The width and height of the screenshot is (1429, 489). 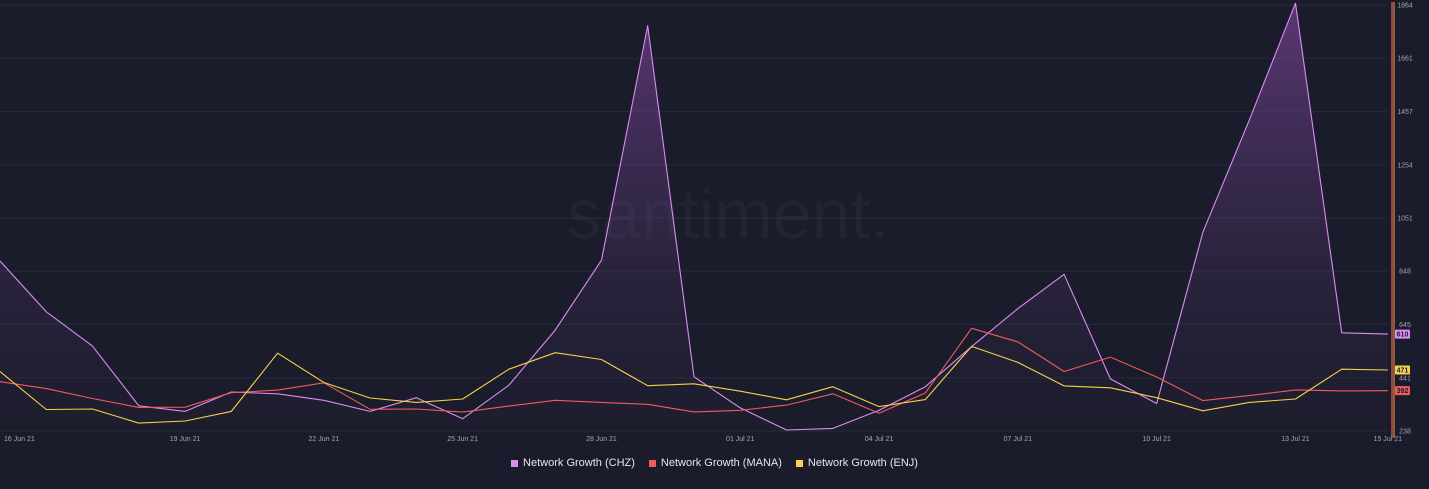 I want to click on badge-value-enj: 471, so click(x=1403, y=370).